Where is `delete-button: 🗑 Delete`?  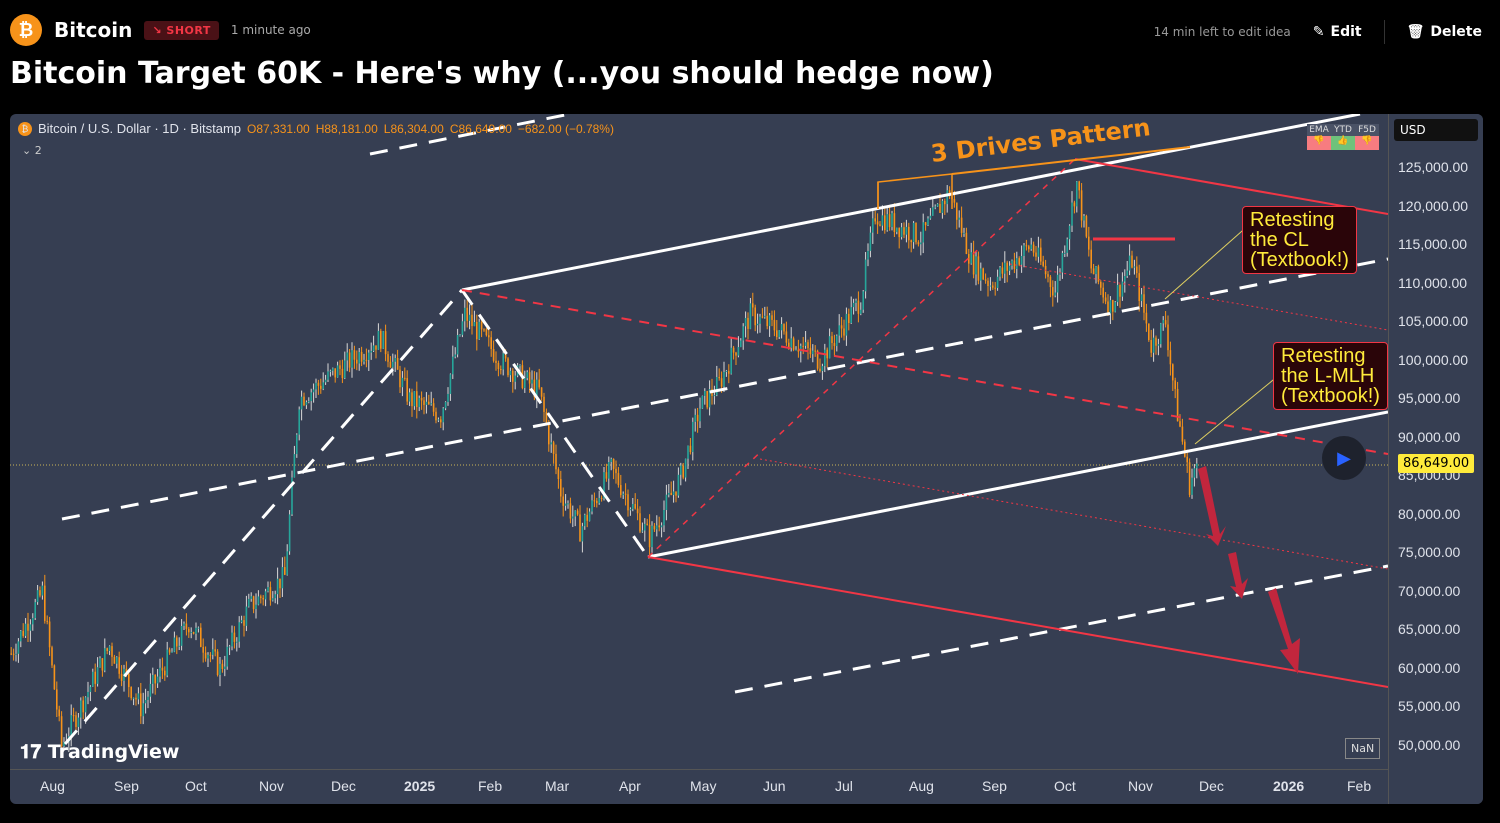
delete-button: 🗑 Delete is located at coordinates (1444, 32).